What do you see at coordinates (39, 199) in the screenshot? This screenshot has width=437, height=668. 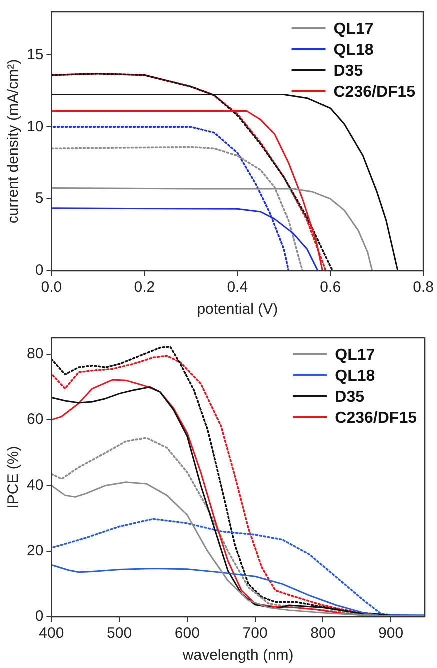 I see `y-tick-label: 5` at bounding box center [39, 199].